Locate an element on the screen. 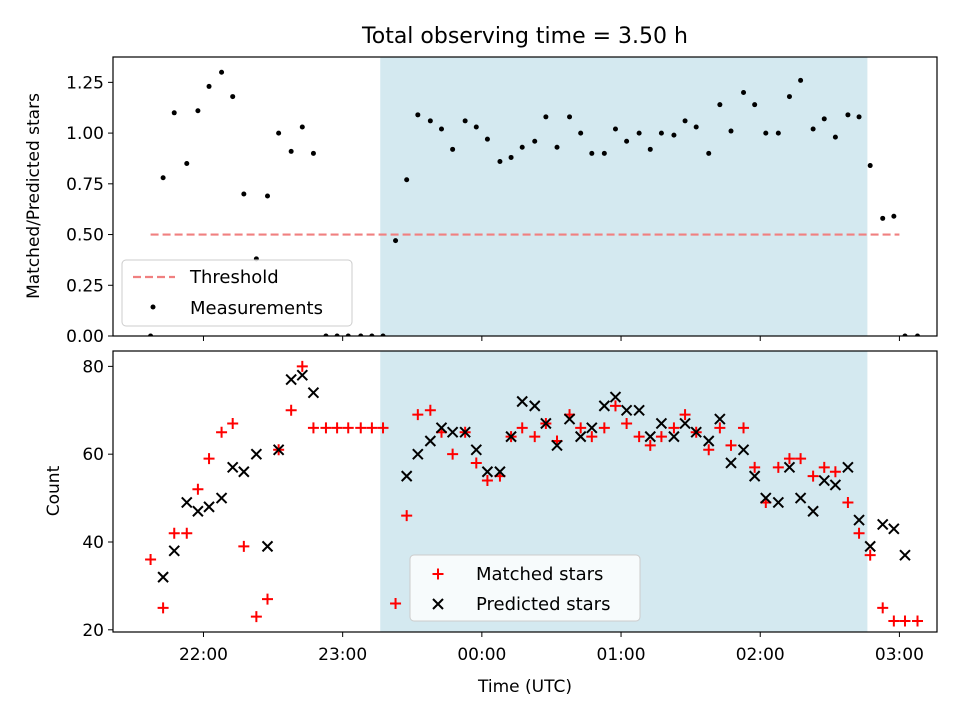 Image resolution: width=960 pixels, height=720 pixels. legend-predicted-swatch is located at coordinates (438, 604).